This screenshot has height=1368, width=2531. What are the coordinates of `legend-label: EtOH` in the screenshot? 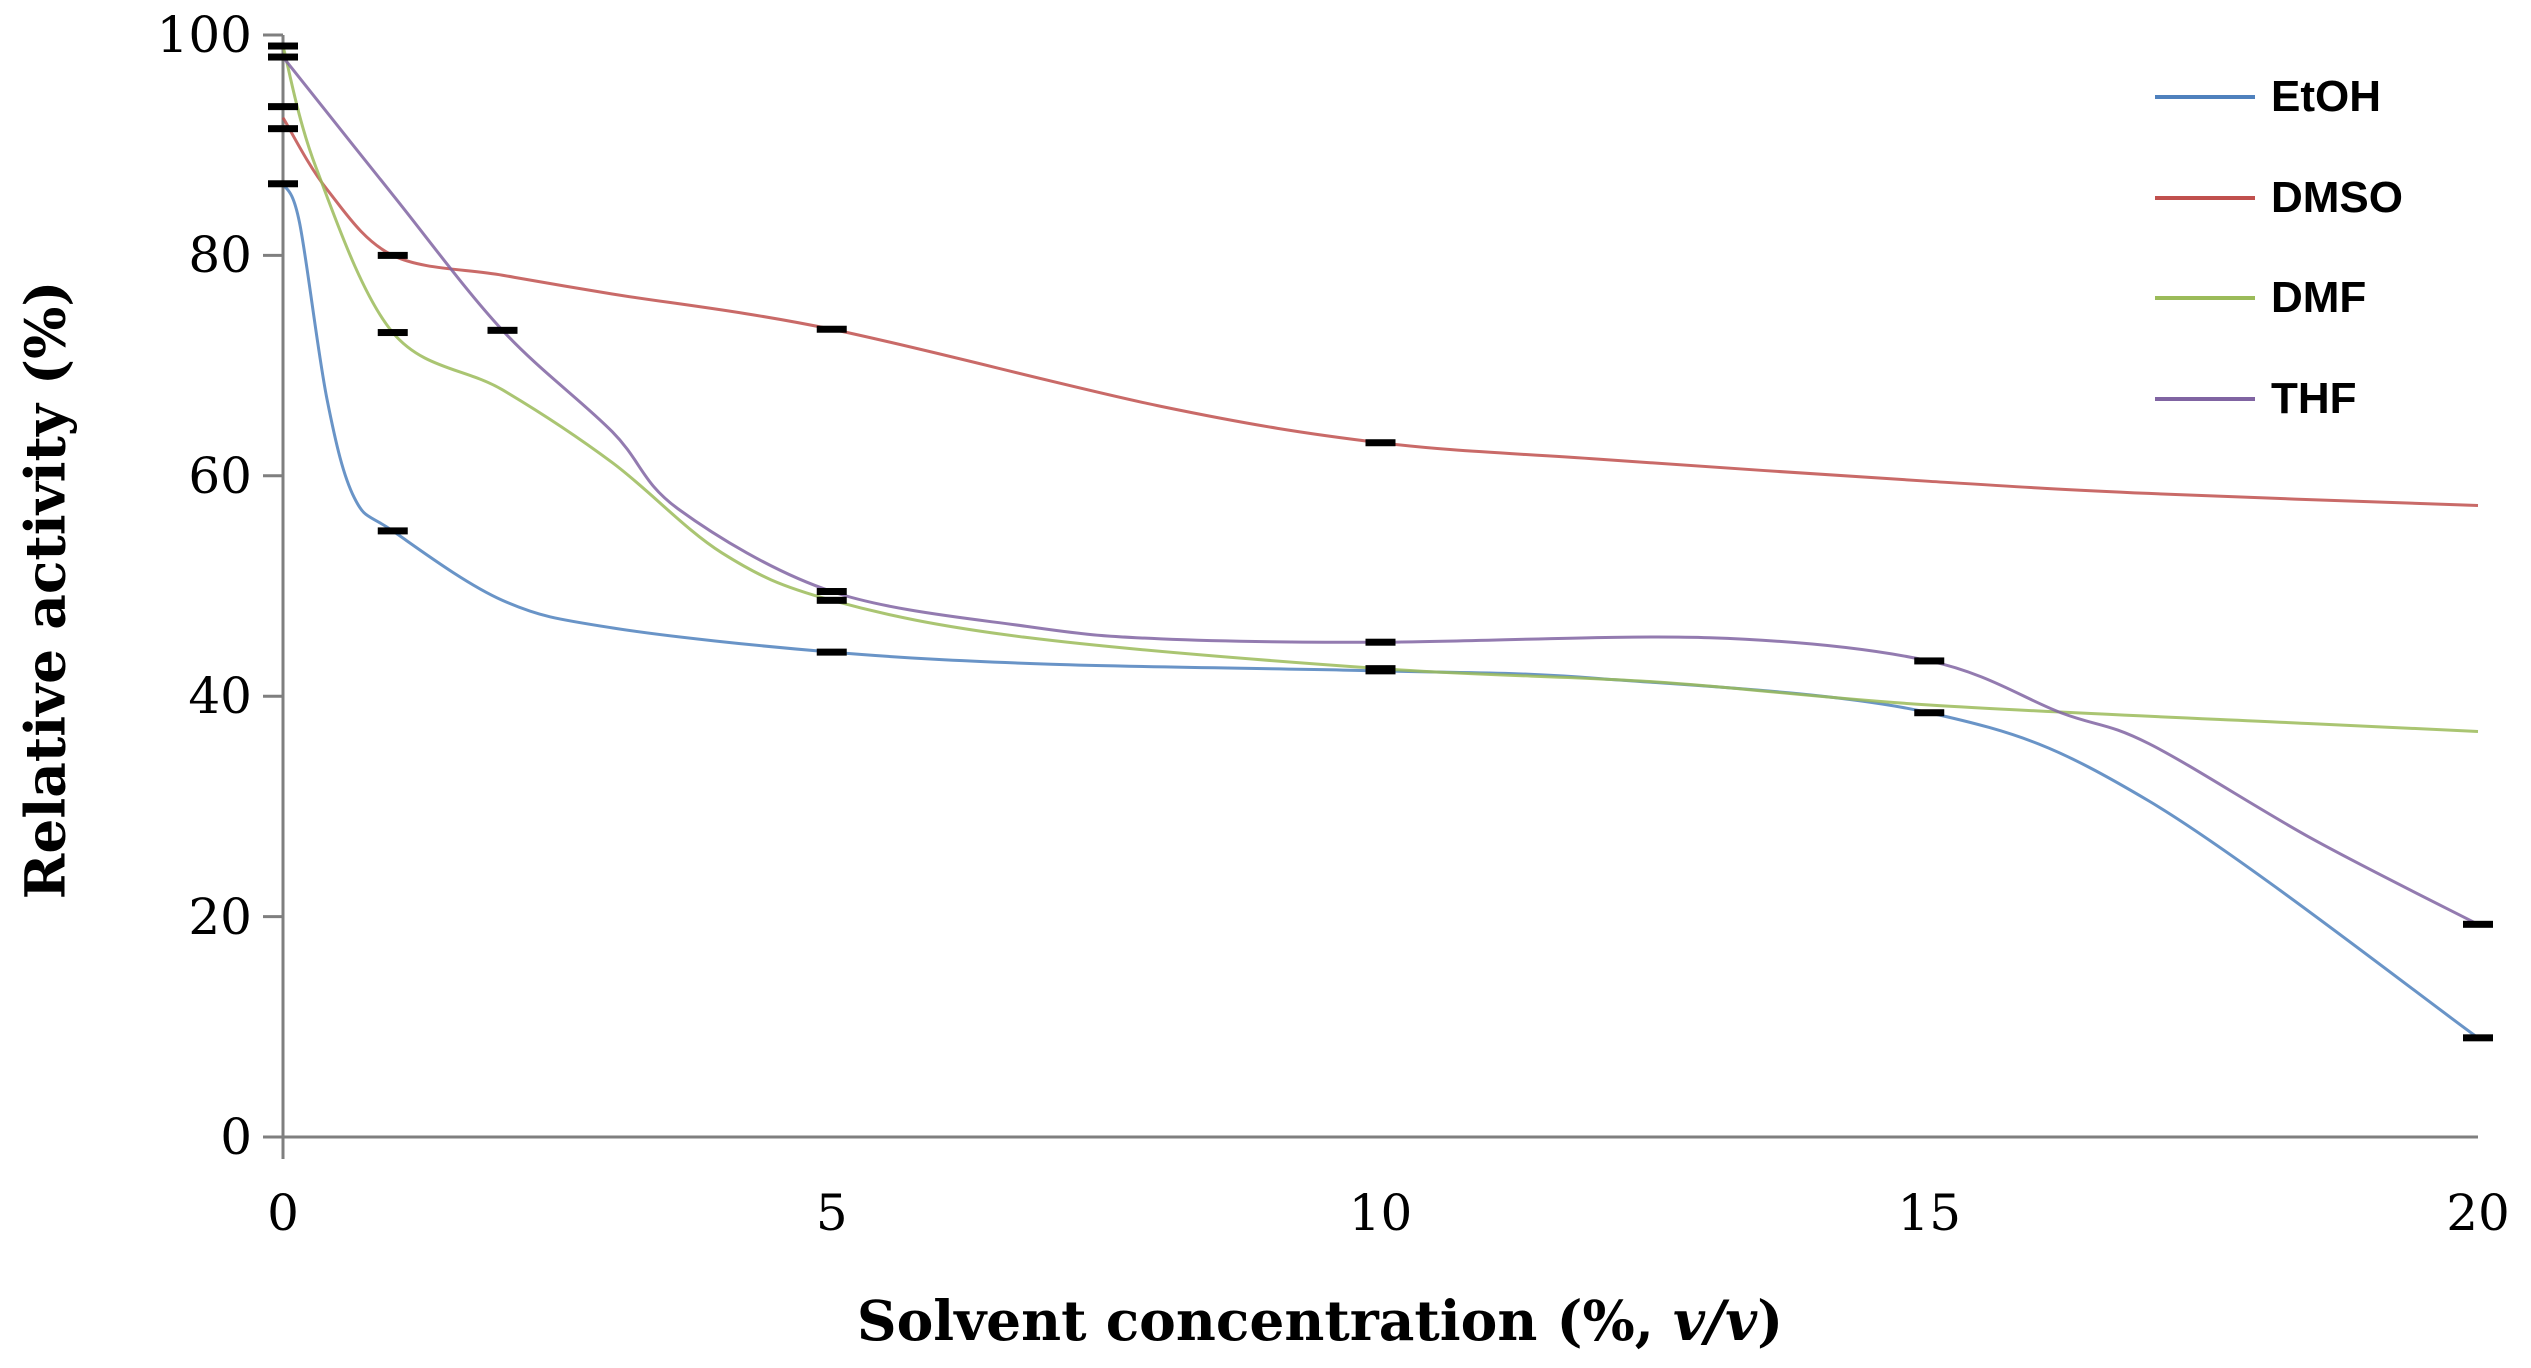 It's located at (2326, 96).